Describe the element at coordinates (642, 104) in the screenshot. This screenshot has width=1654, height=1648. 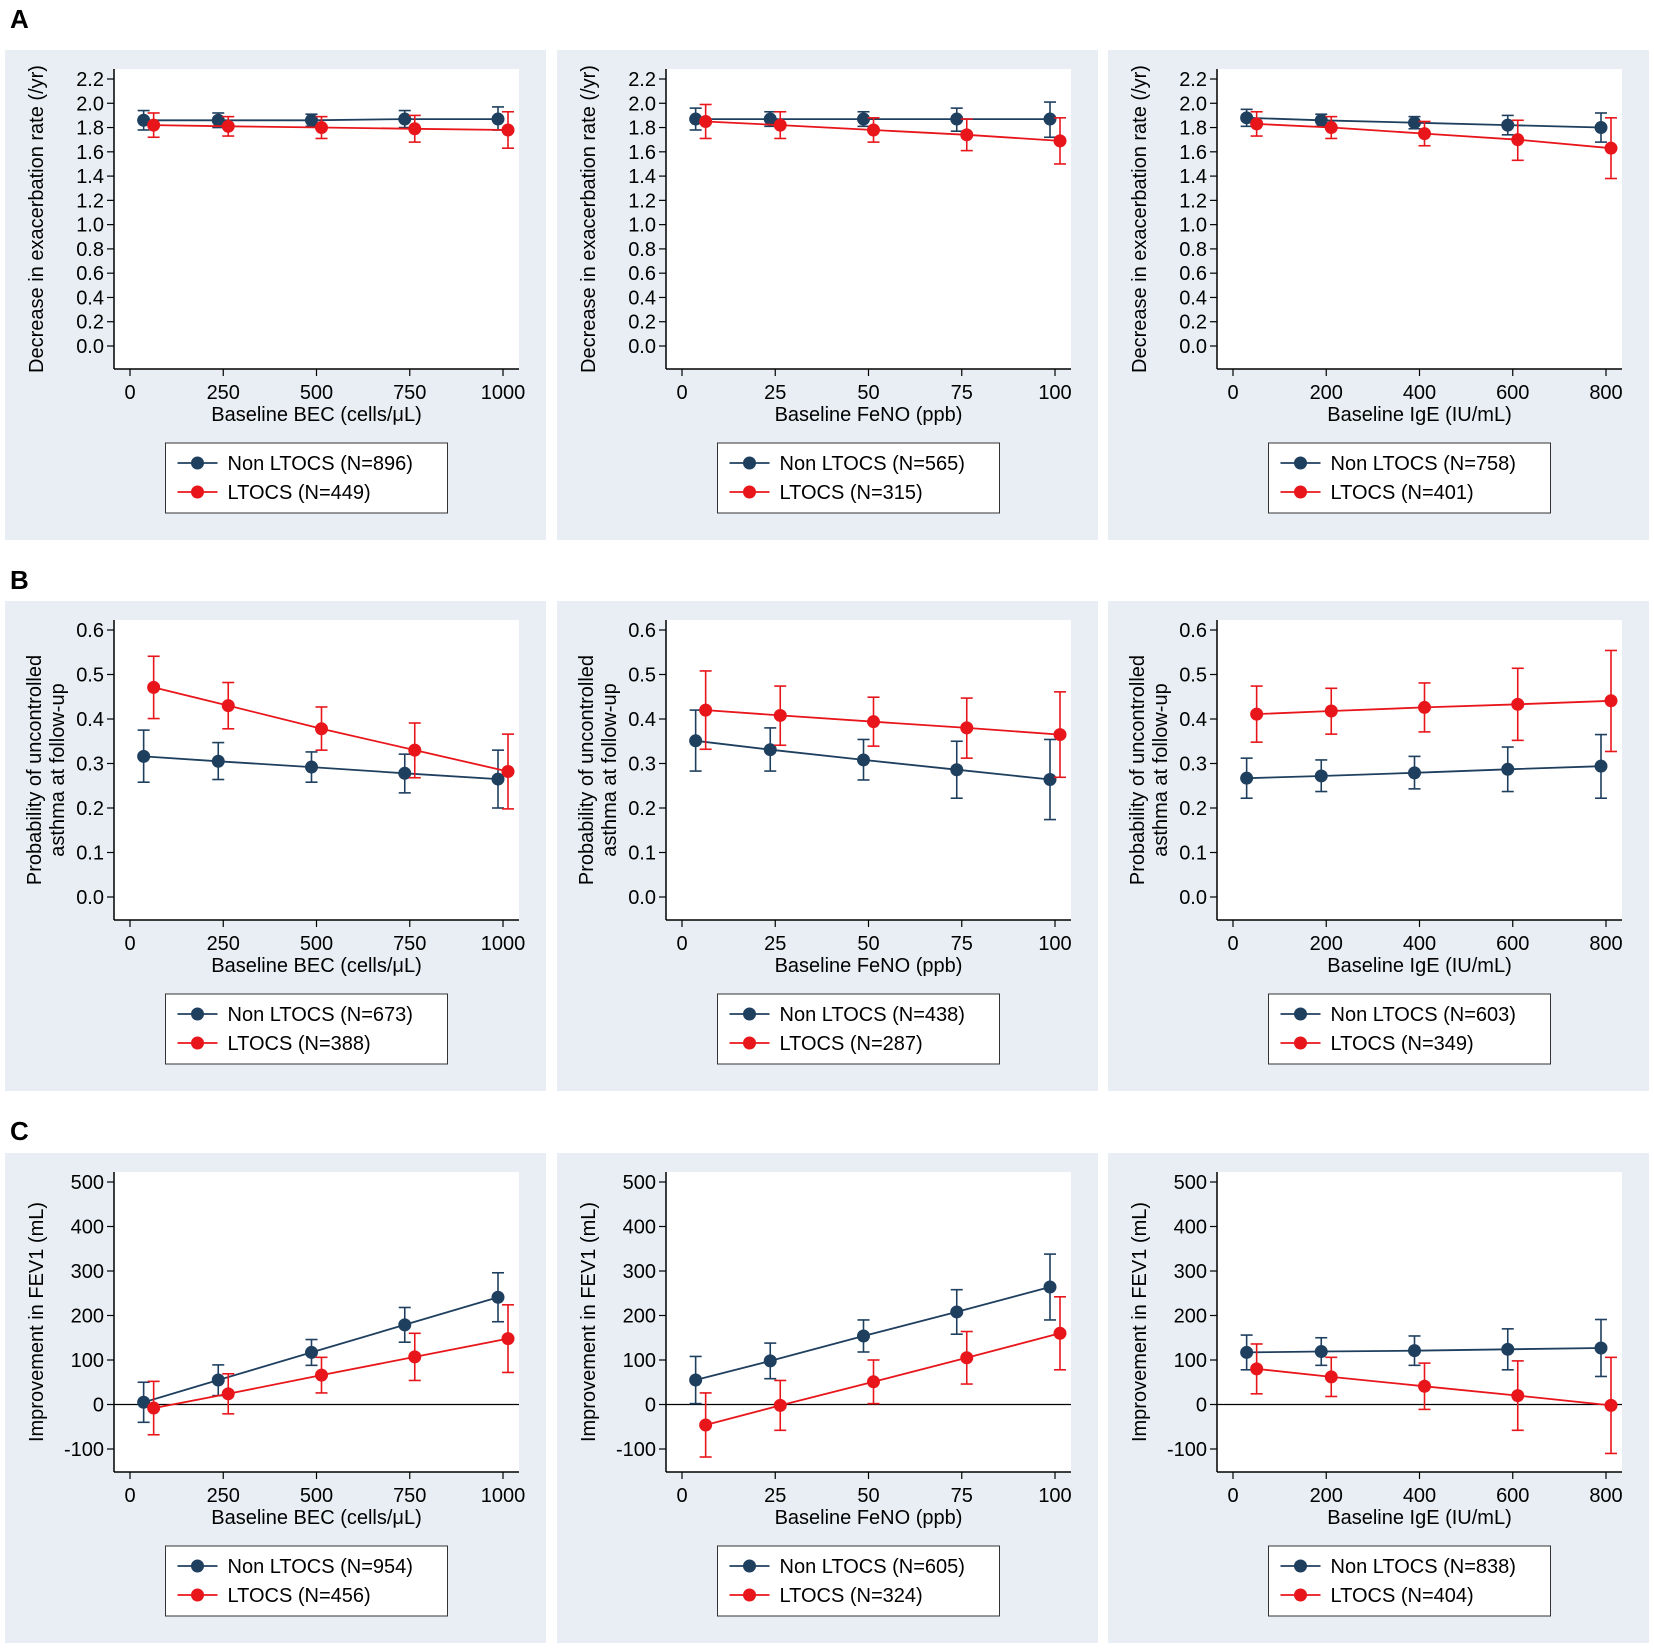
I see `y-tick-label: 2.0` at that location.